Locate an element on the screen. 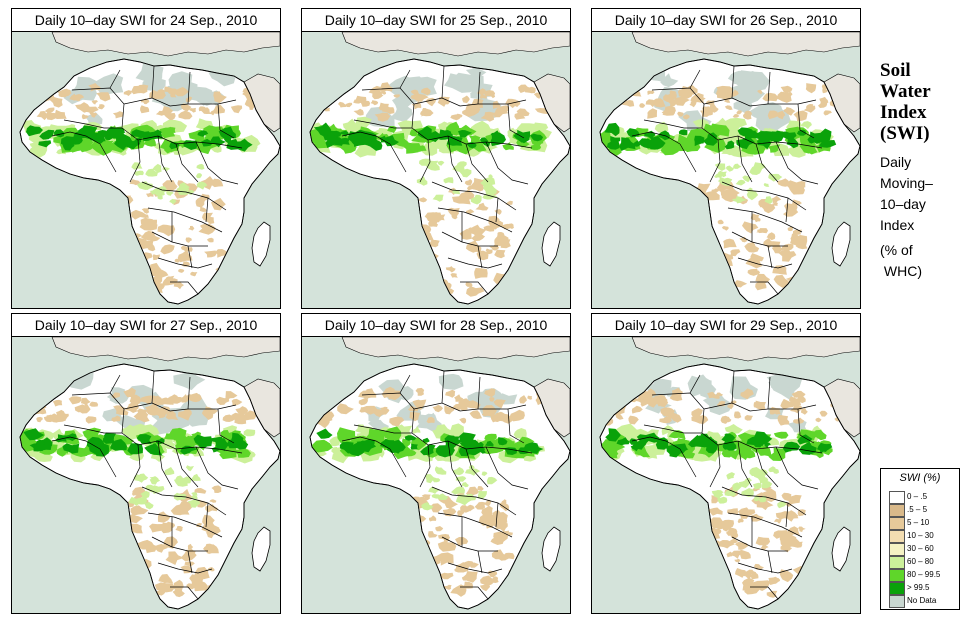 This screenshot has width=968, height=626. swi-title-line: (SWI) is located at coordinates (905, 133).